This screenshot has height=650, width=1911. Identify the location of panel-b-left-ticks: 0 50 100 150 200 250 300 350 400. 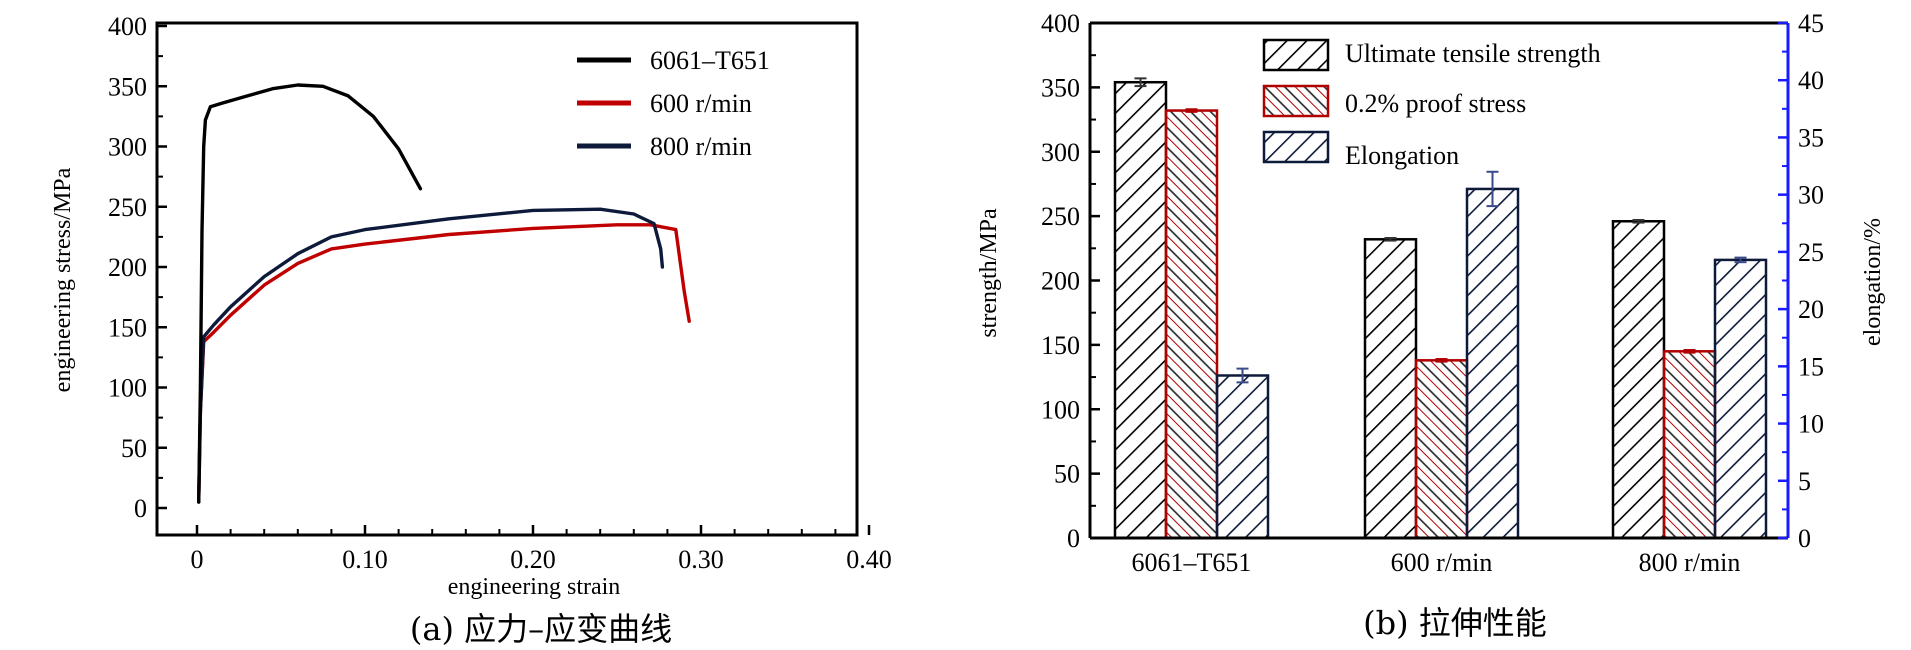
(1070, 281).